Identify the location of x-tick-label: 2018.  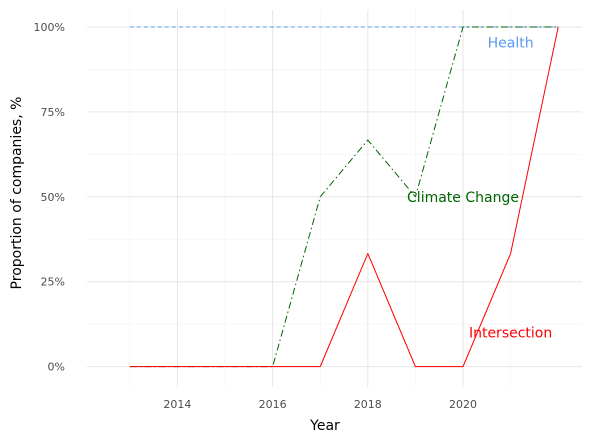
(368, 404).